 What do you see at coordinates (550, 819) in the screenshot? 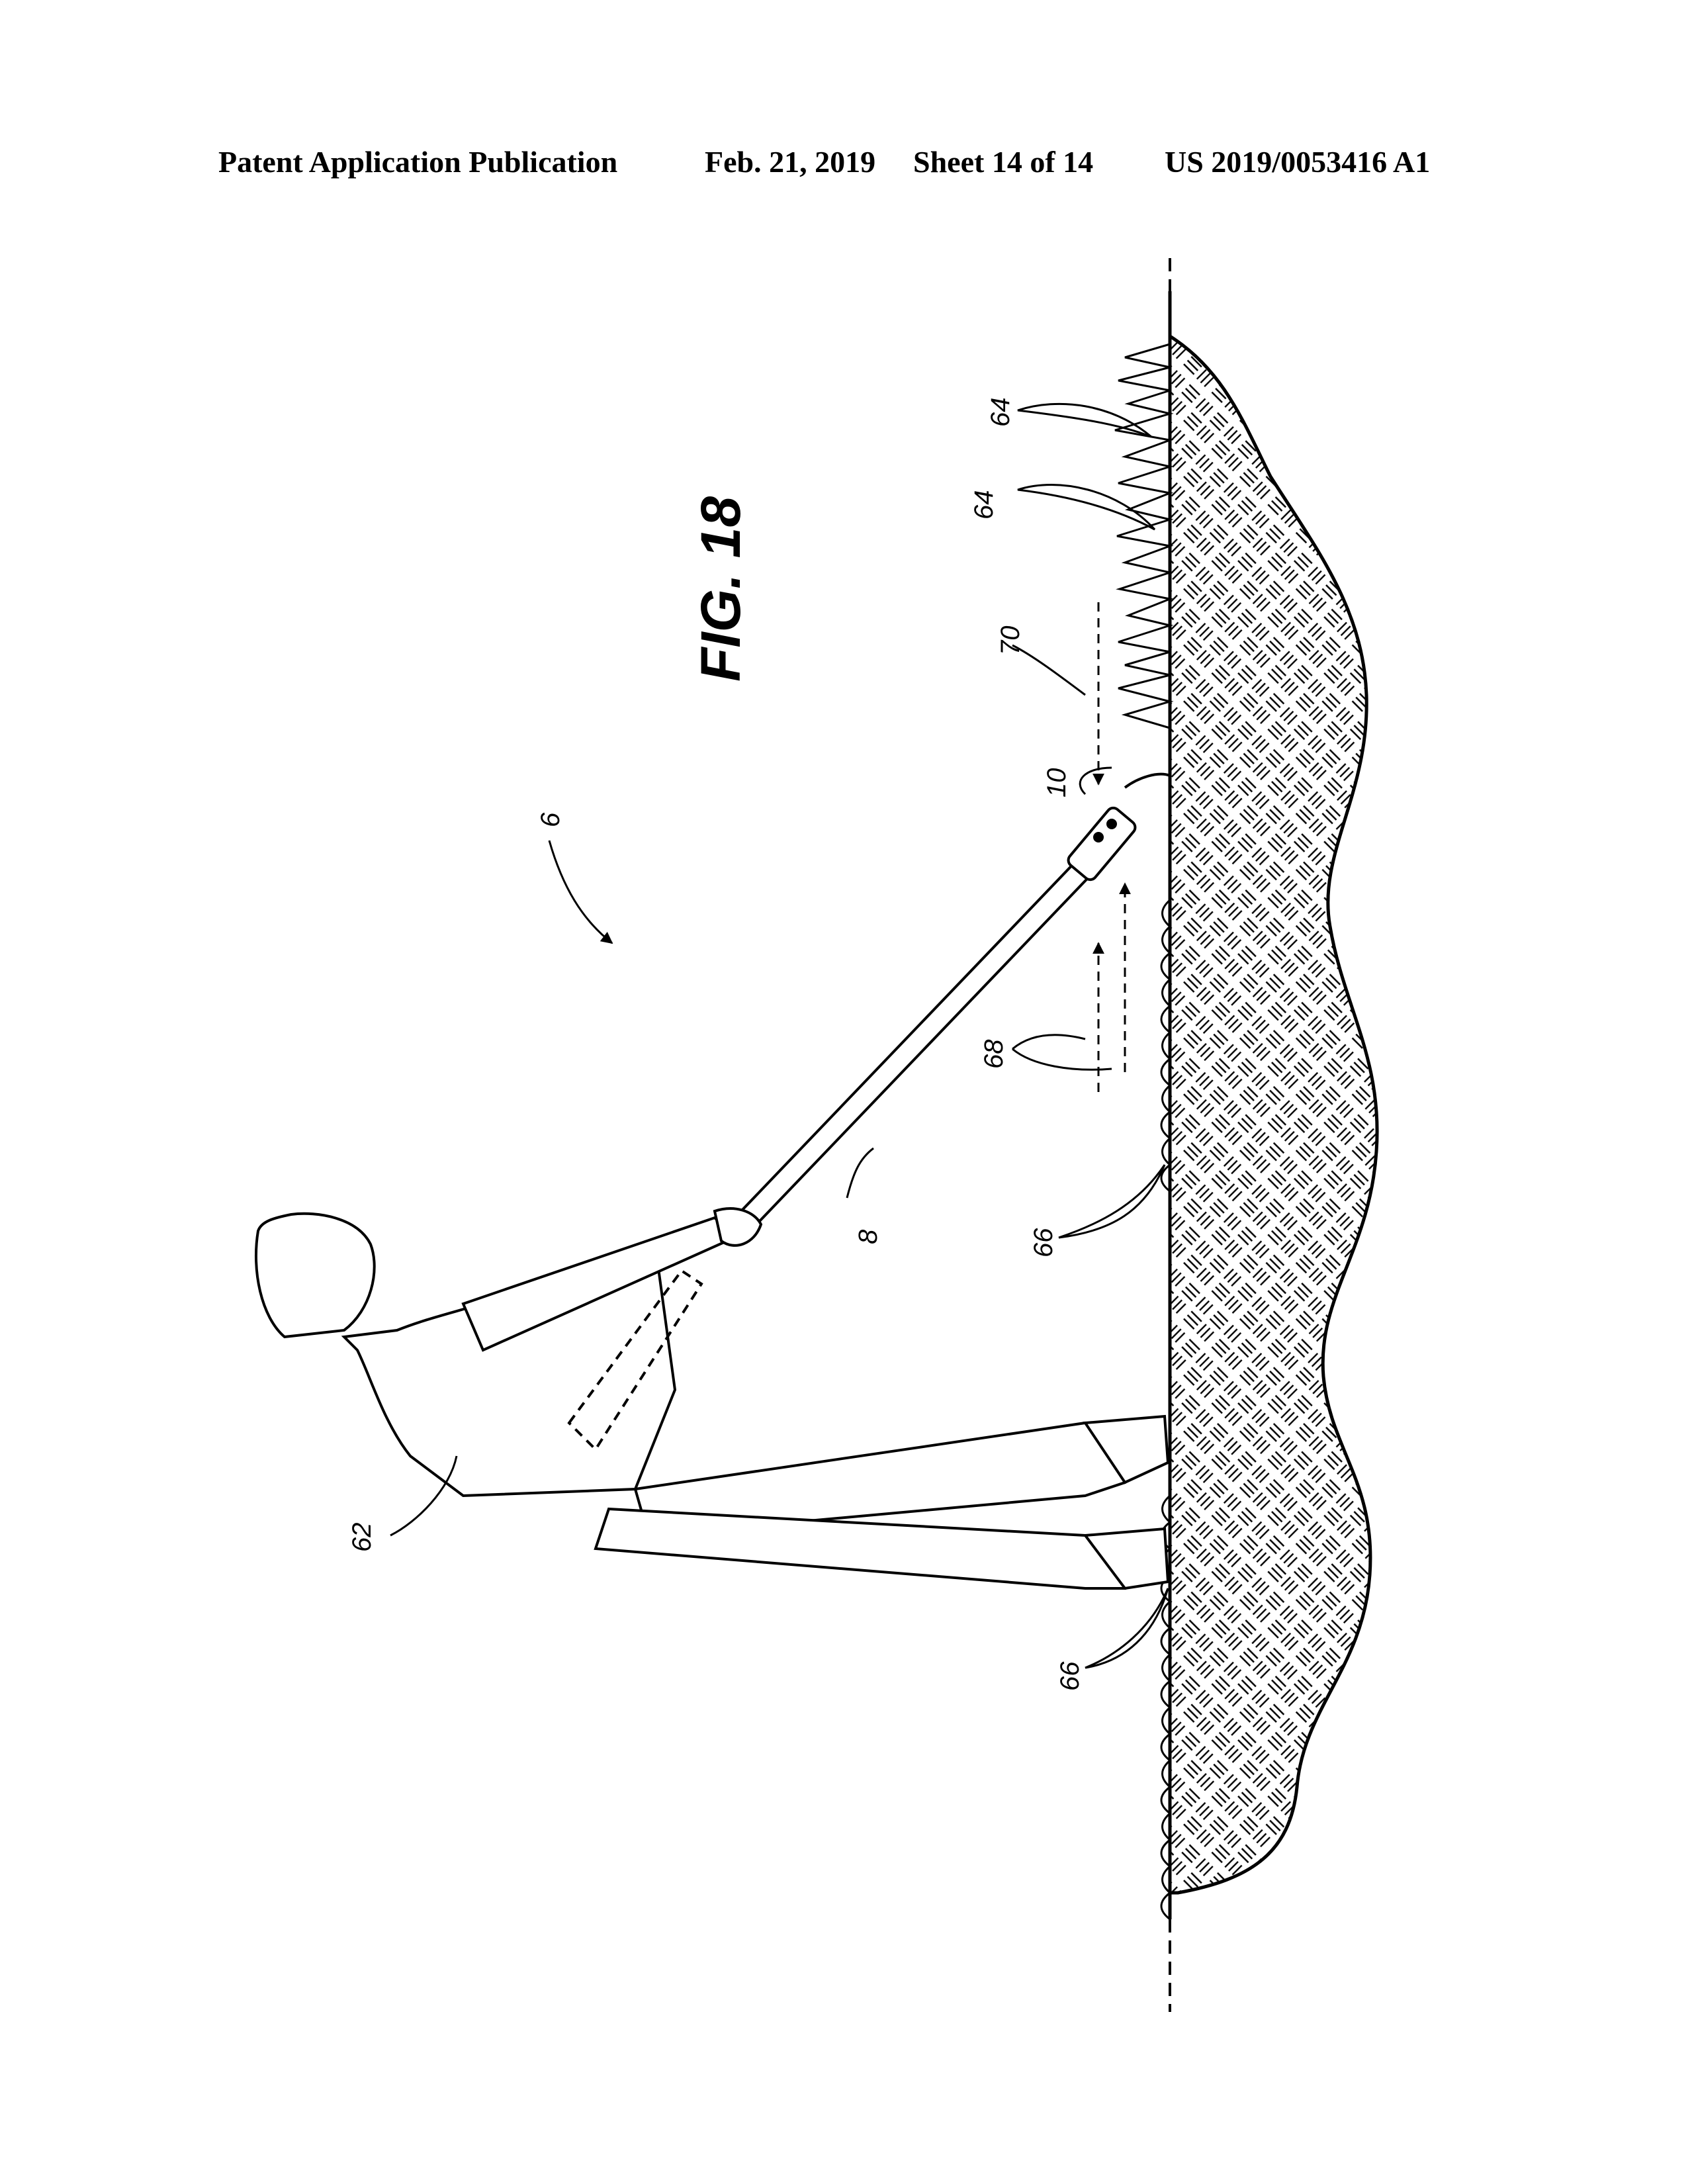
I see `ref-assembly: 6` at bounding box center [550, 819].